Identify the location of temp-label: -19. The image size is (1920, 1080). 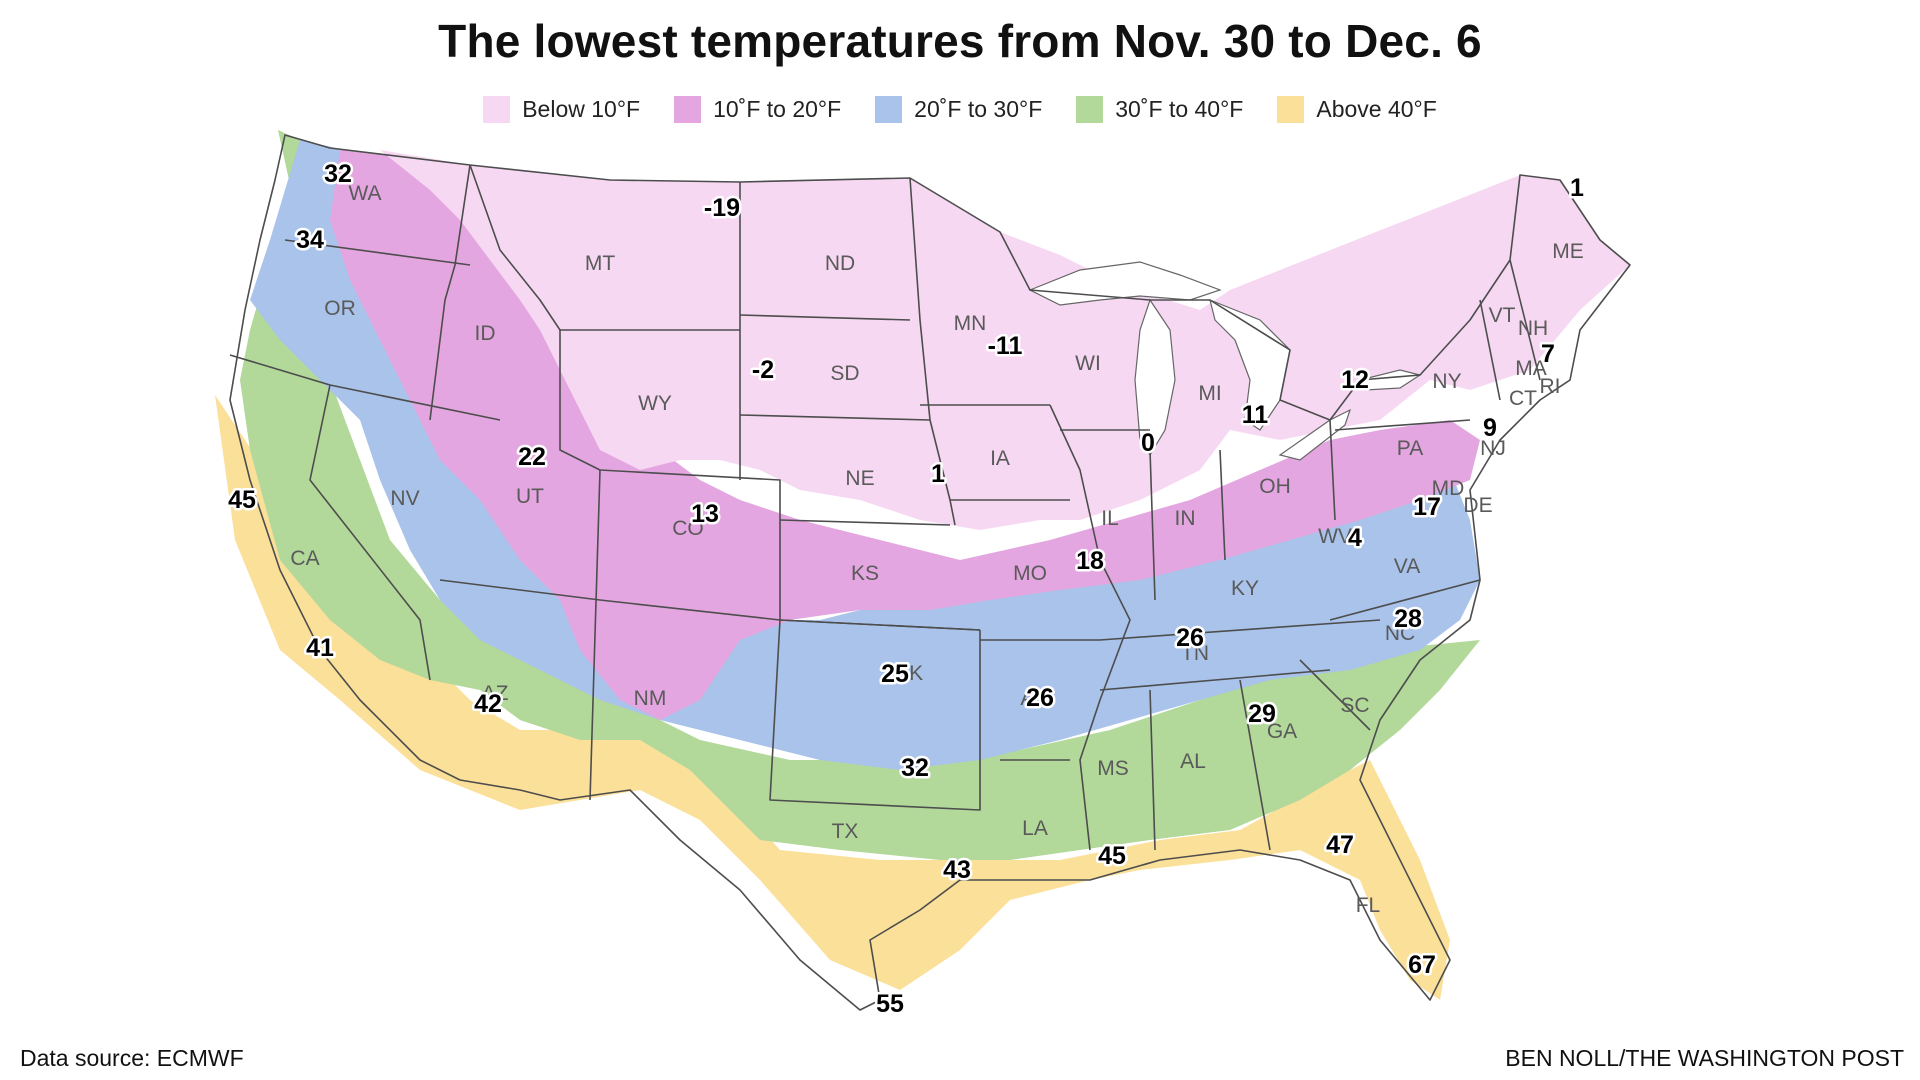
(722, 208).